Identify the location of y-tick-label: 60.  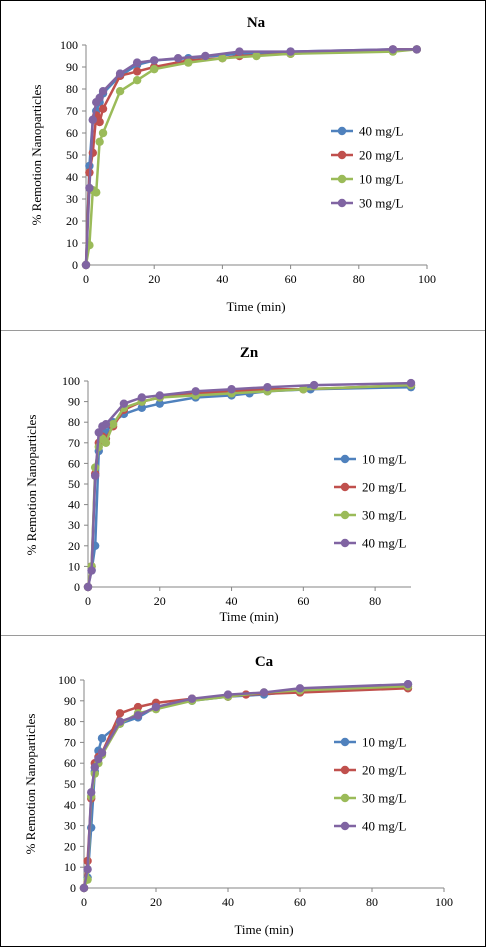
(72, 133).